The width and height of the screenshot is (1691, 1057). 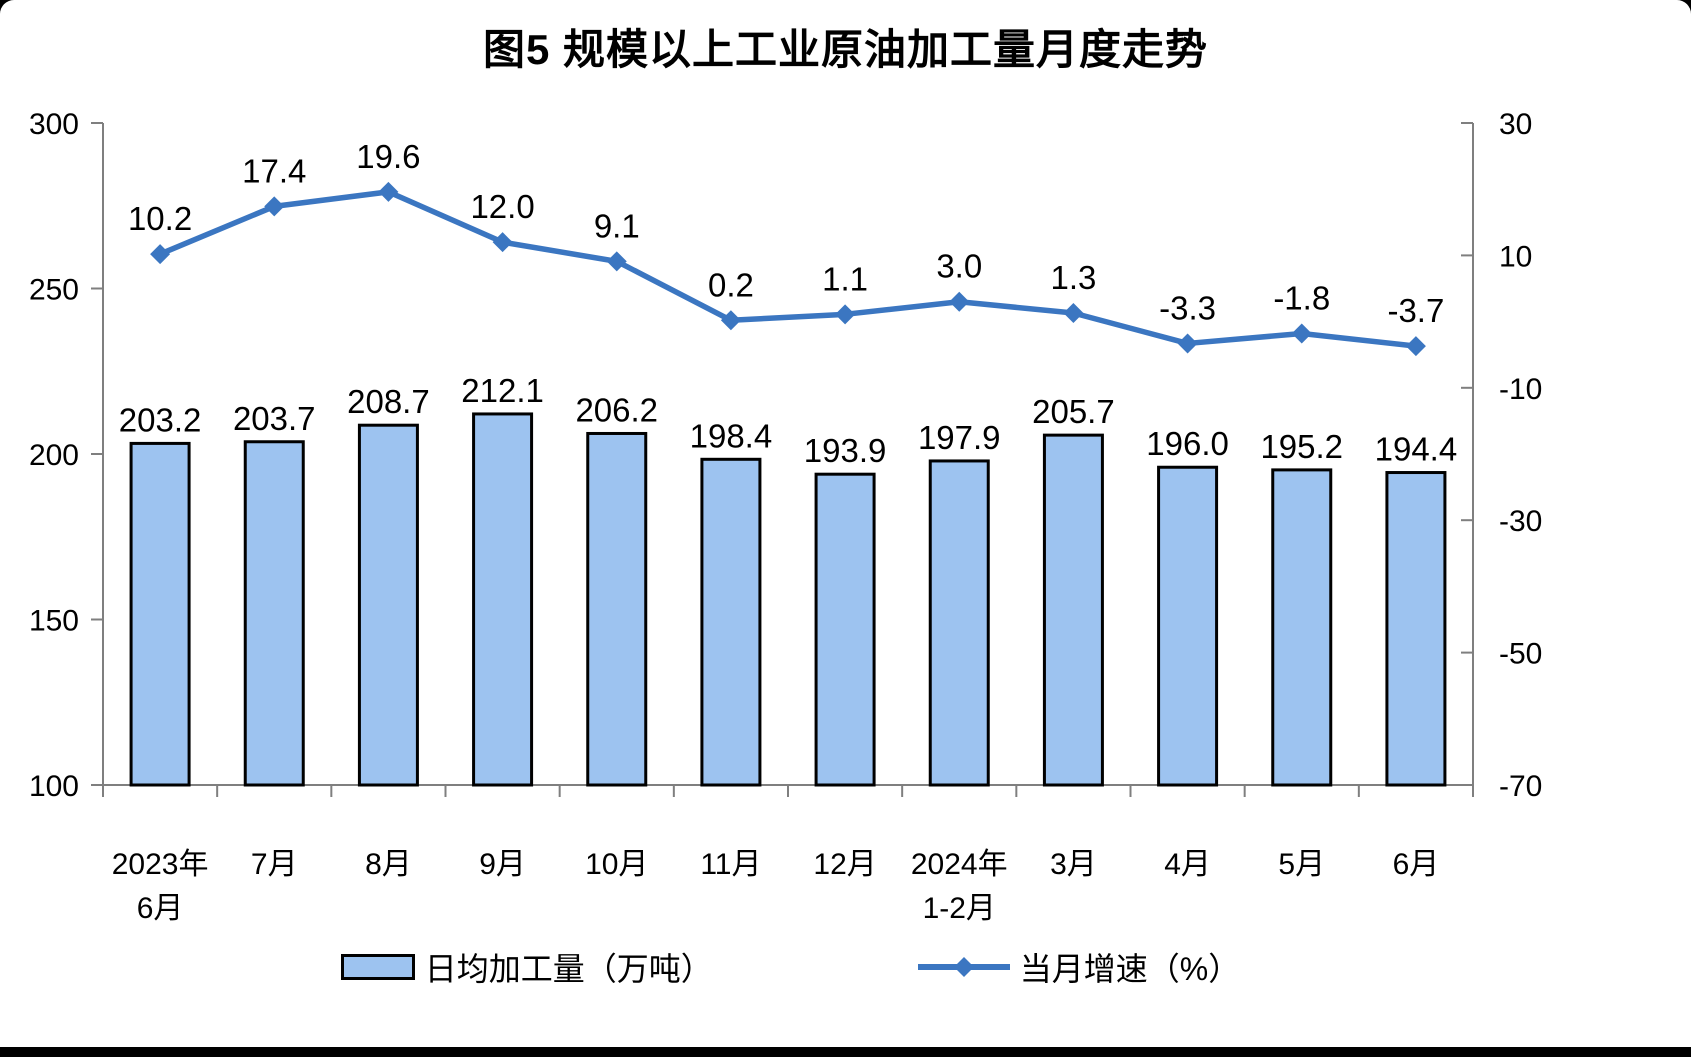 What do you see at coordinates (1301, 298) in the screenshot?
I see `line-value-label: -1.8` at bounding box center [1301, 298].